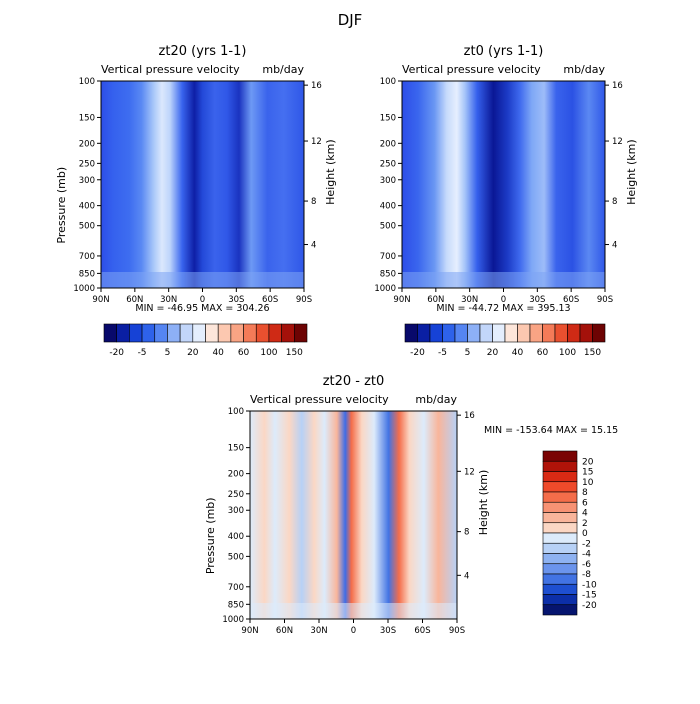 The height and width of the screenshot is (704, 700). Describe the element at coordinates (589, 585) in the screenshot. I see `colorbar-label: -10` at that location.